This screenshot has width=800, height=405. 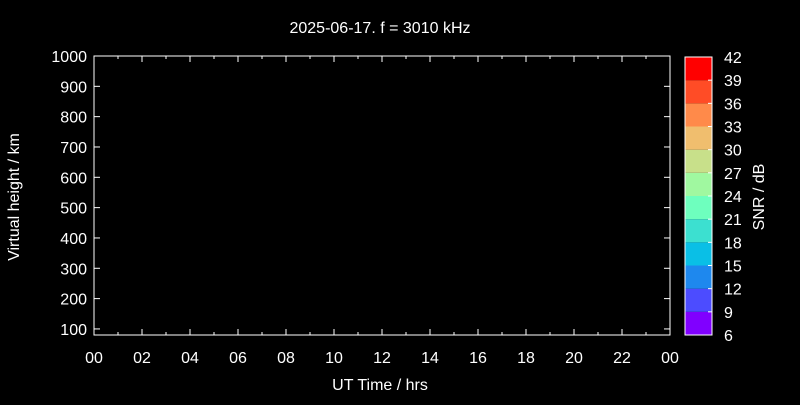 What do you see at coordinates (733, 151) in the screenshot?
I see `colorbar-tick-label: 30` at bounding box center [733, 151].